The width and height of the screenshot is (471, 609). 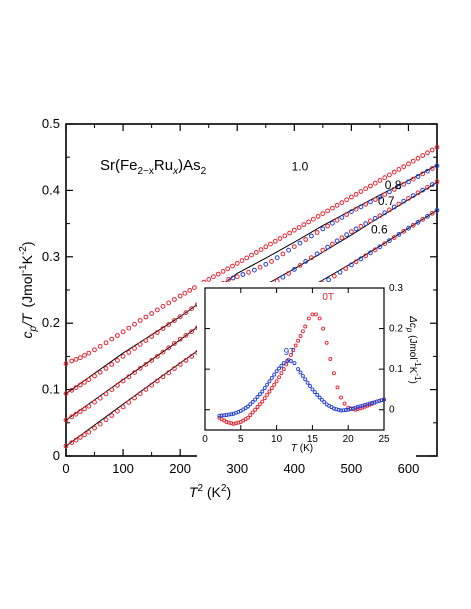 What do you see at coordinates (65, 468) in the screenshot?
I see `x-tick-label: 0` at bounding box center [65, 468].